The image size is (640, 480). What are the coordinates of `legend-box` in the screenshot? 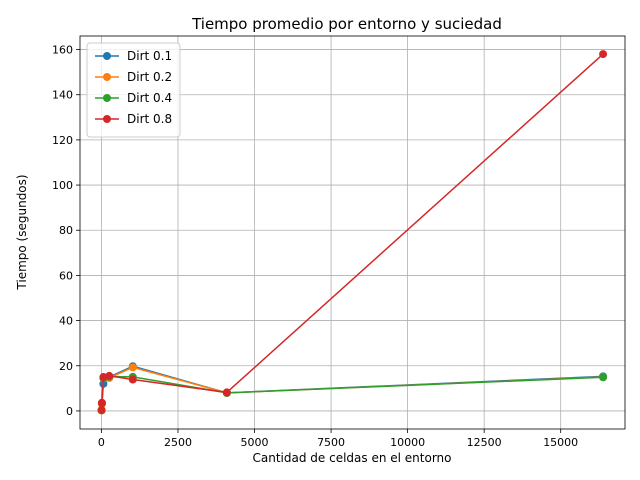 It's located at (133, 90).